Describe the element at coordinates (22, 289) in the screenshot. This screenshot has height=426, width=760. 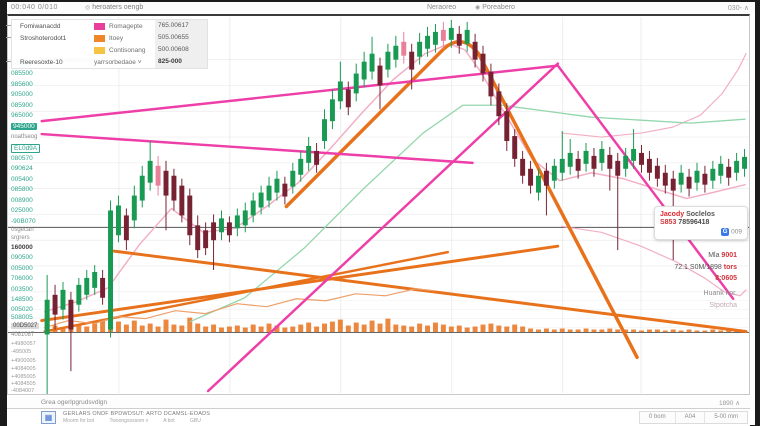
I see `price-axis-label: 003500` at that location.